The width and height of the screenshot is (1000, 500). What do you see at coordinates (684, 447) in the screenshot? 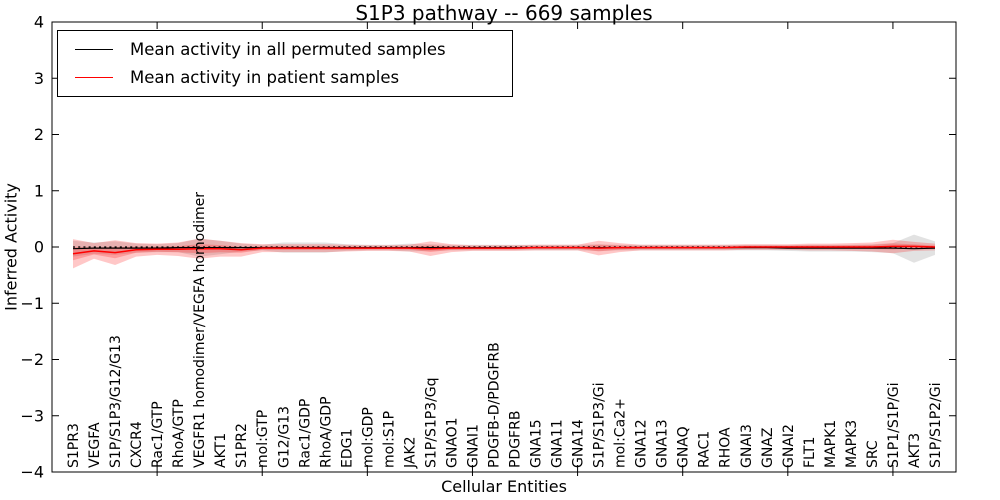
I see `x-tick-label: GNAQ` at bounding box center [684, 447].